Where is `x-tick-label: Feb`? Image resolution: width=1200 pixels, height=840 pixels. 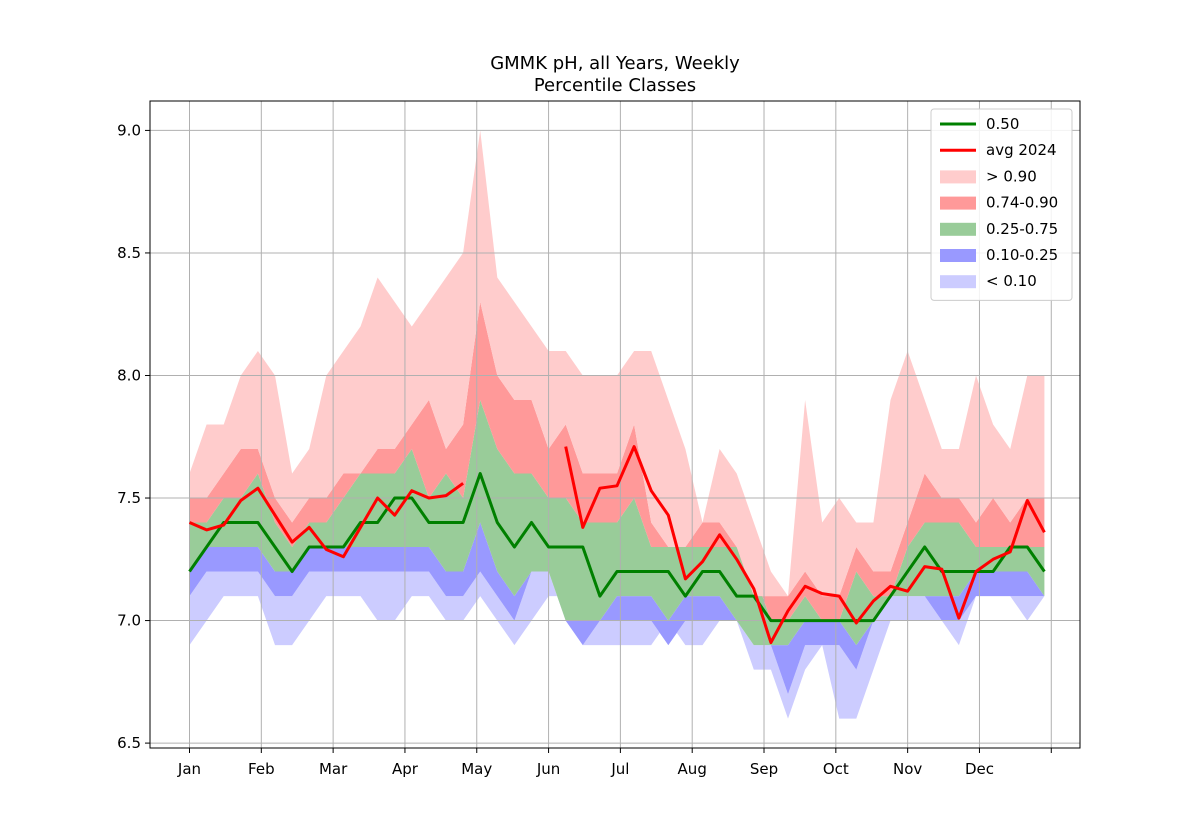 x-tick-label: Feb is located at coordinates (261, 769).